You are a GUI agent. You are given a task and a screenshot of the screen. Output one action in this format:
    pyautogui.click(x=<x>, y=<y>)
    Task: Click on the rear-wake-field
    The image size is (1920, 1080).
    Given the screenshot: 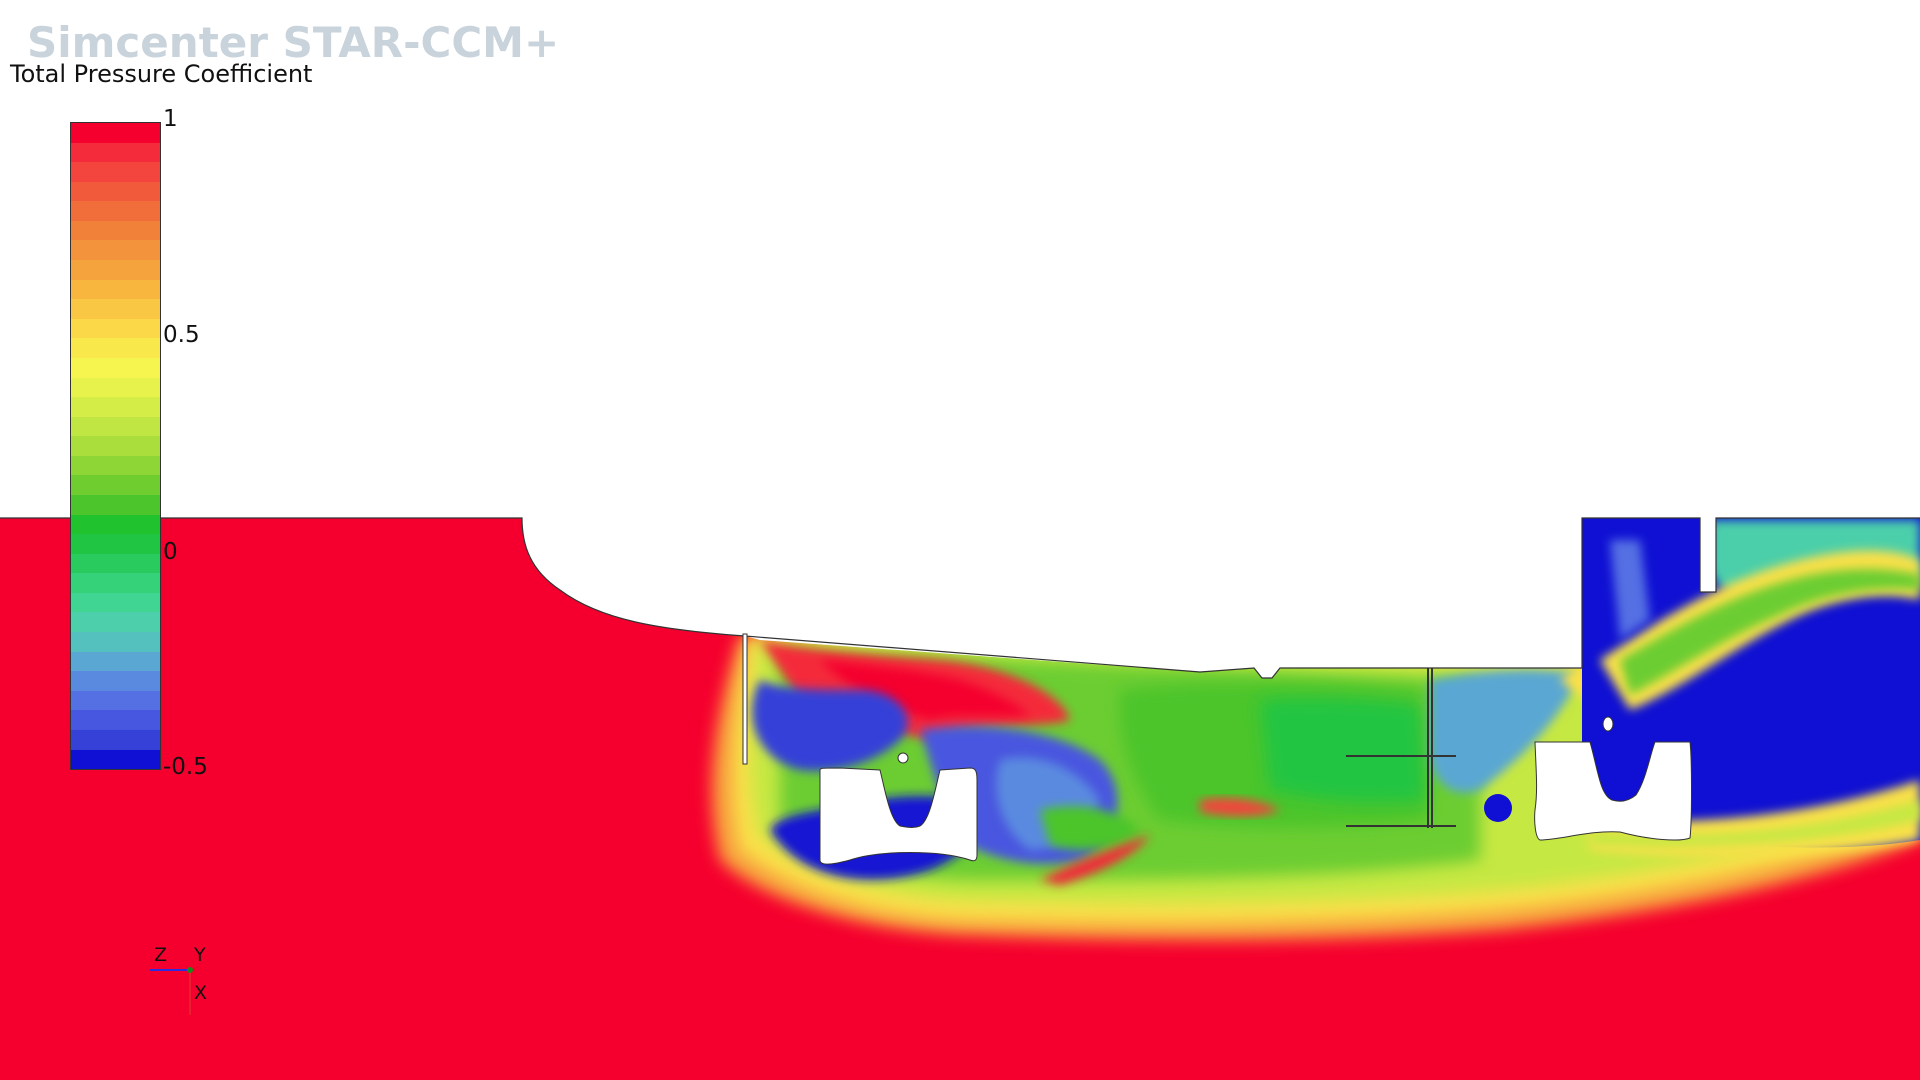 What is the action you would take?
    pyautogui.click(x=1751, y=687)
    